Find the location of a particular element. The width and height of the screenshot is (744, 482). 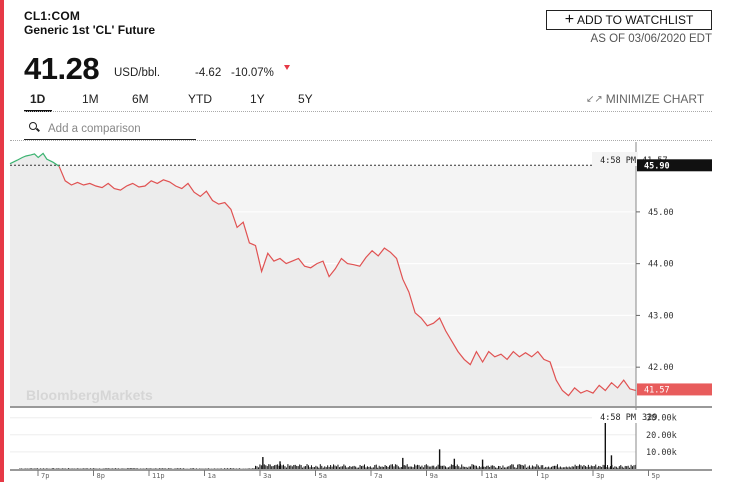

volume-hover-time: 4:58 PM is located at coordinates (618, 418).